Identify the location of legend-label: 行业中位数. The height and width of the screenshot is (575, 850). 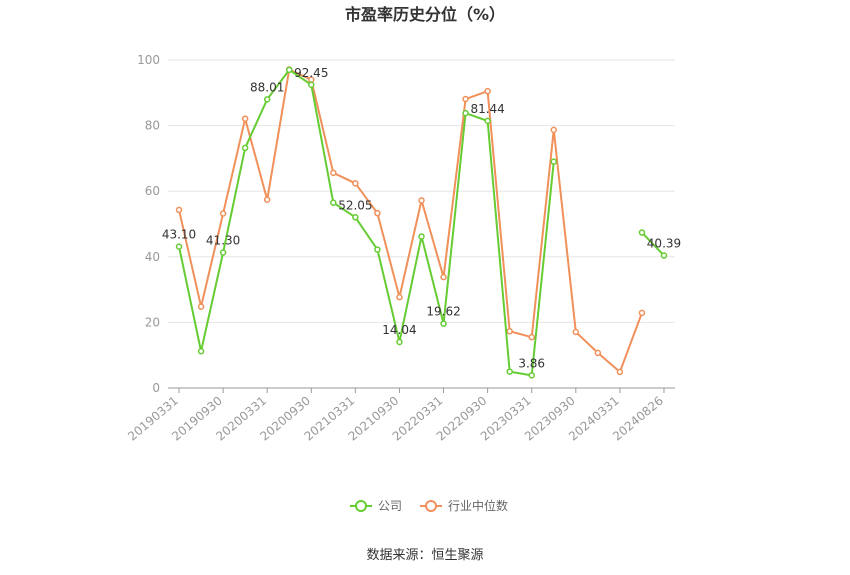
(478, 505).